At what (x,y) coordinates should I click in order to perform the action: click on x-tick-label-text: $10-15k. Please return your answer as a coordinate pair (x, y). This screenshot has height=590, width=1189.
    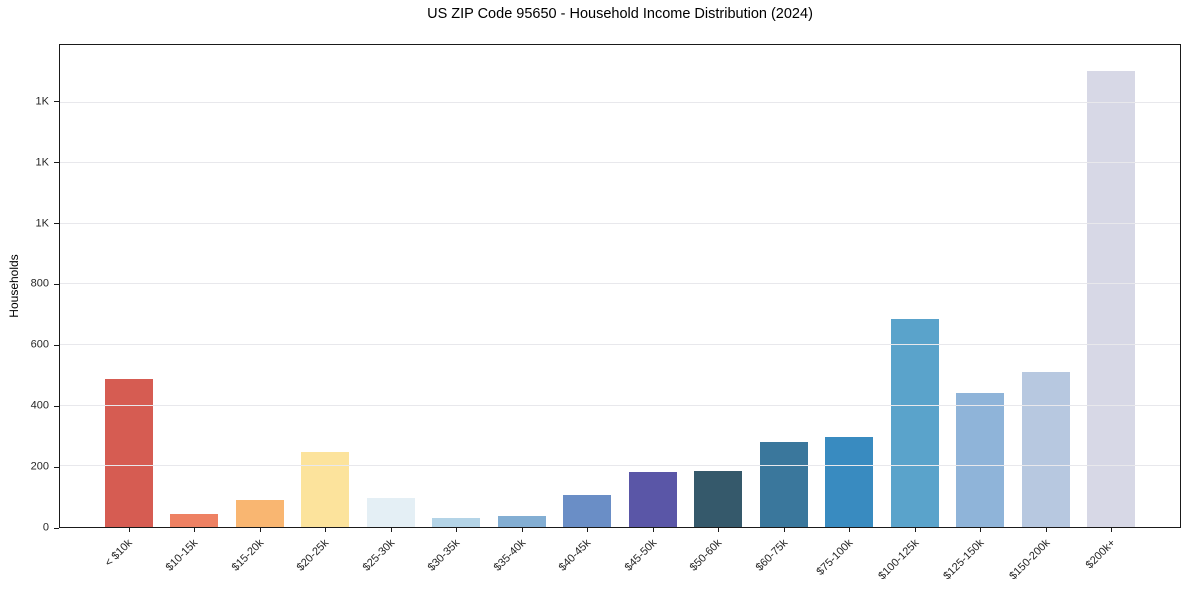
    Looking at the image, I should click on (182, 555).